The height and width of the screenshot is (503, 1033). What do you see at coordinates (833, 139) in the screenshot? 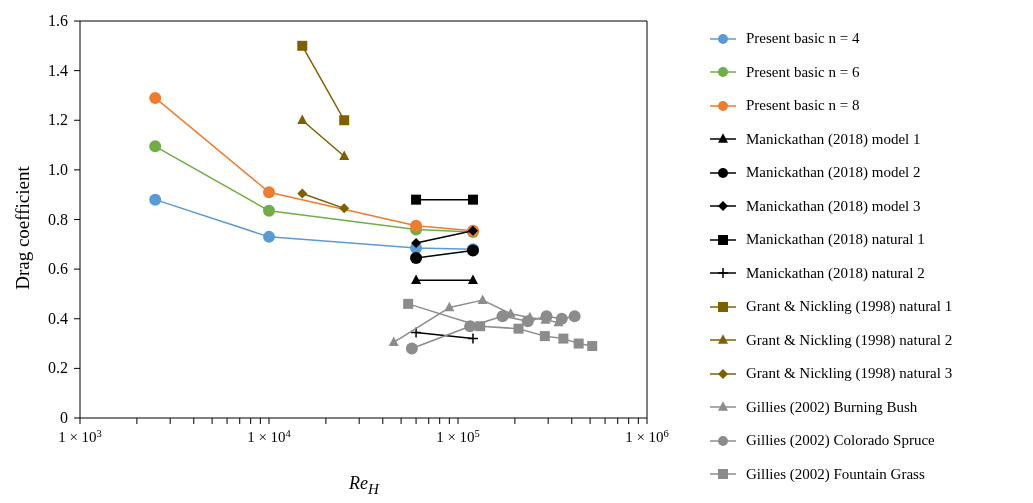
I see `legend-label: Manickathan (2018) model 1` at bounding box center [833, 139].